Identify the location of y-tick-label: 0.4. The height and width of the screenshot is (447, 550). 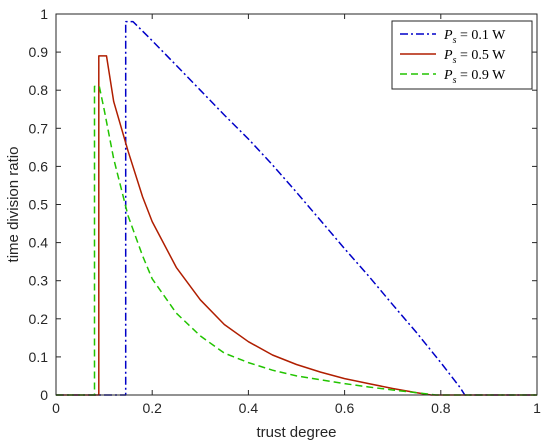
(39, 243).